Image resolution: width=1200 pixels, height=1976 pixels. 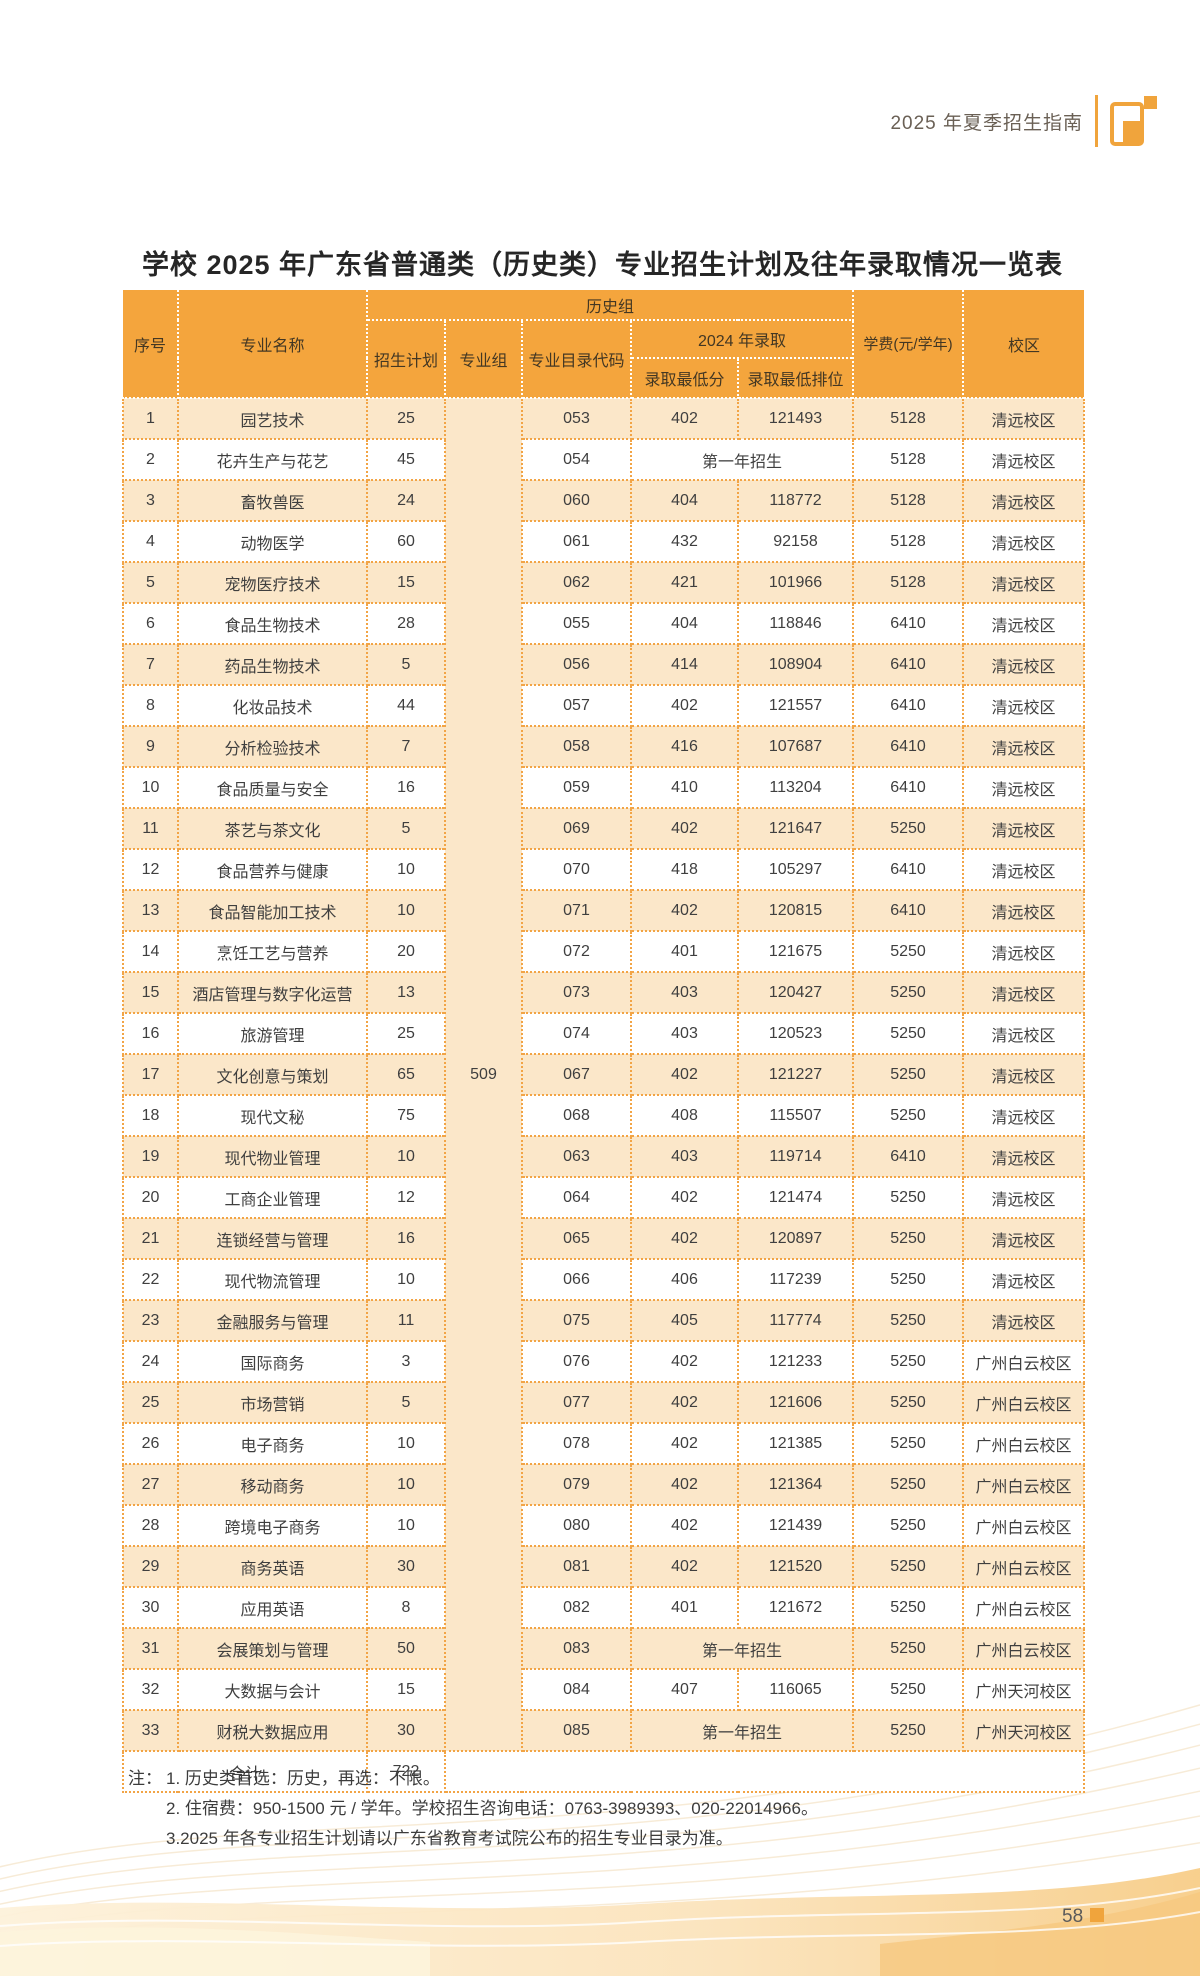 What do you see at coordinates (576, 787) in the screenshot?
I see `cell-catalog-code: 059` at bounding box center [576, 787].